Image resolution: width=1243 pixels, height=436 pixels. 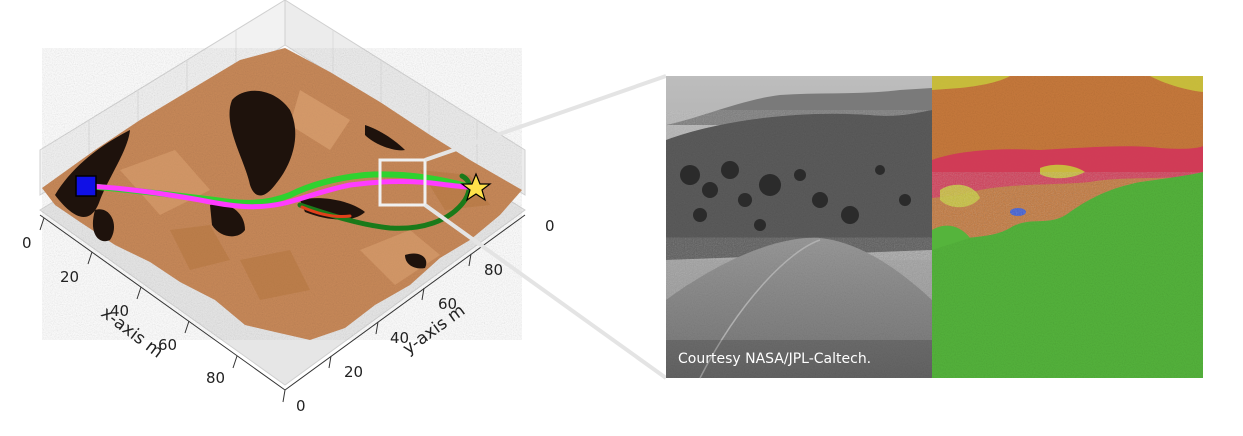 What do you see at coordinates (227, 220) in the screenshot?
I see `hazard-lobe-mid` at bounding box center [227, 220].